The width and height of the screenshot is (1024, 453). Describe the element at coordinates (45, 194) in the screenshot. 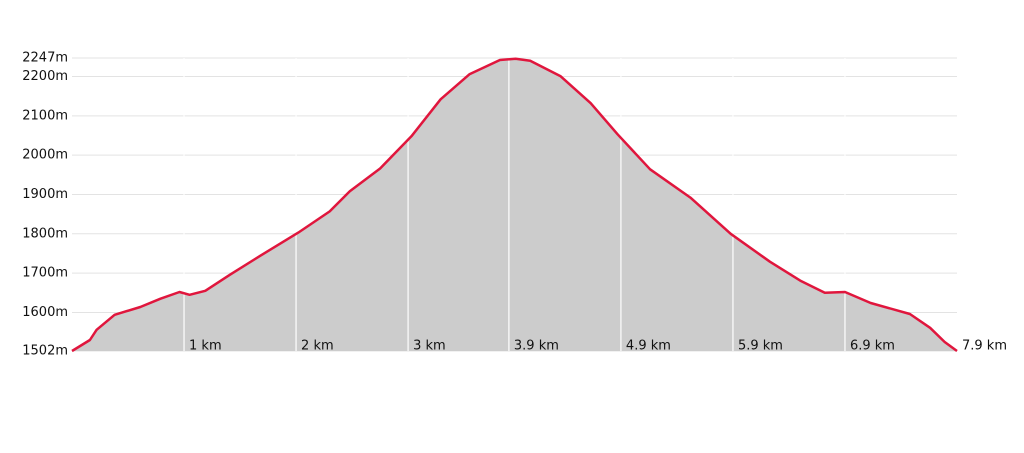

I see `y-tick-label: 1900m` at that location.